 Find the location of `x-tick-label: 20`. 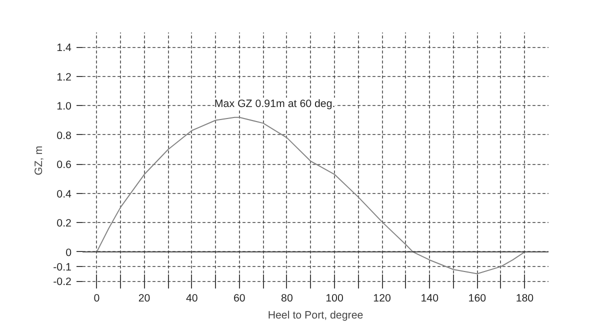

x-tick-label: 20 is located at coordinates (144, 298).